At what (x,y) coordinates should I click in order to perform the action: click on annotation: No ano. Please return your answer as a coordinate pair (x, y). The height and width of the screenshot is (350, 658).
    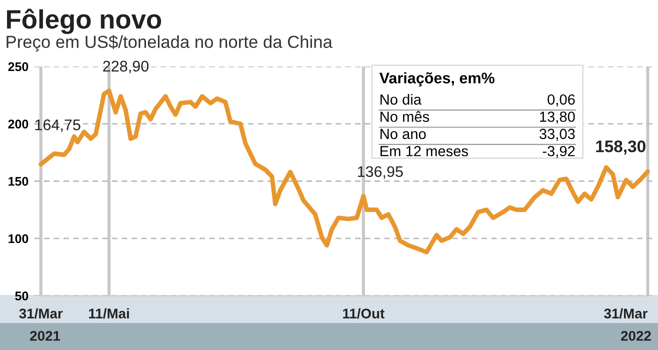
    Looking at the image, I should click on (403, 134).